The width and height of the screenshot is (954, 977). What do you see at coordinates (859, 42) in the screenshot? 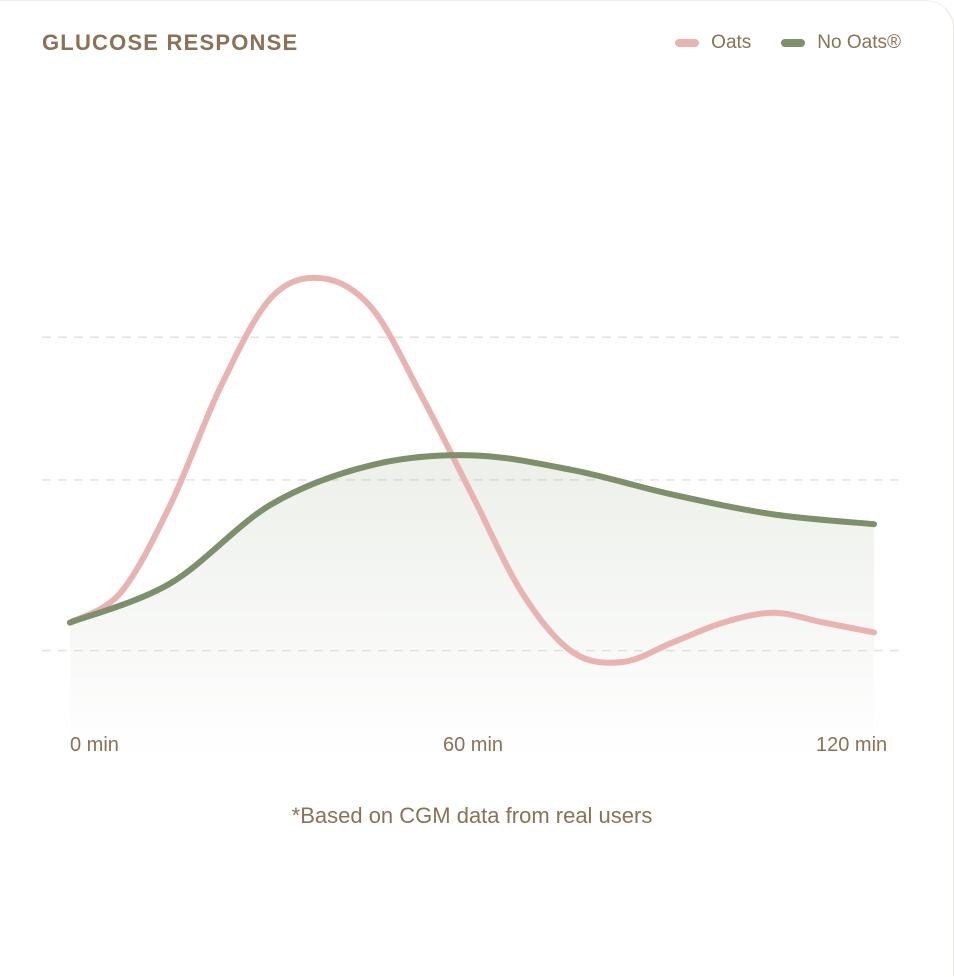
I see `legend-label-no-oats: No Oats®` at bounding box center [859, 42].